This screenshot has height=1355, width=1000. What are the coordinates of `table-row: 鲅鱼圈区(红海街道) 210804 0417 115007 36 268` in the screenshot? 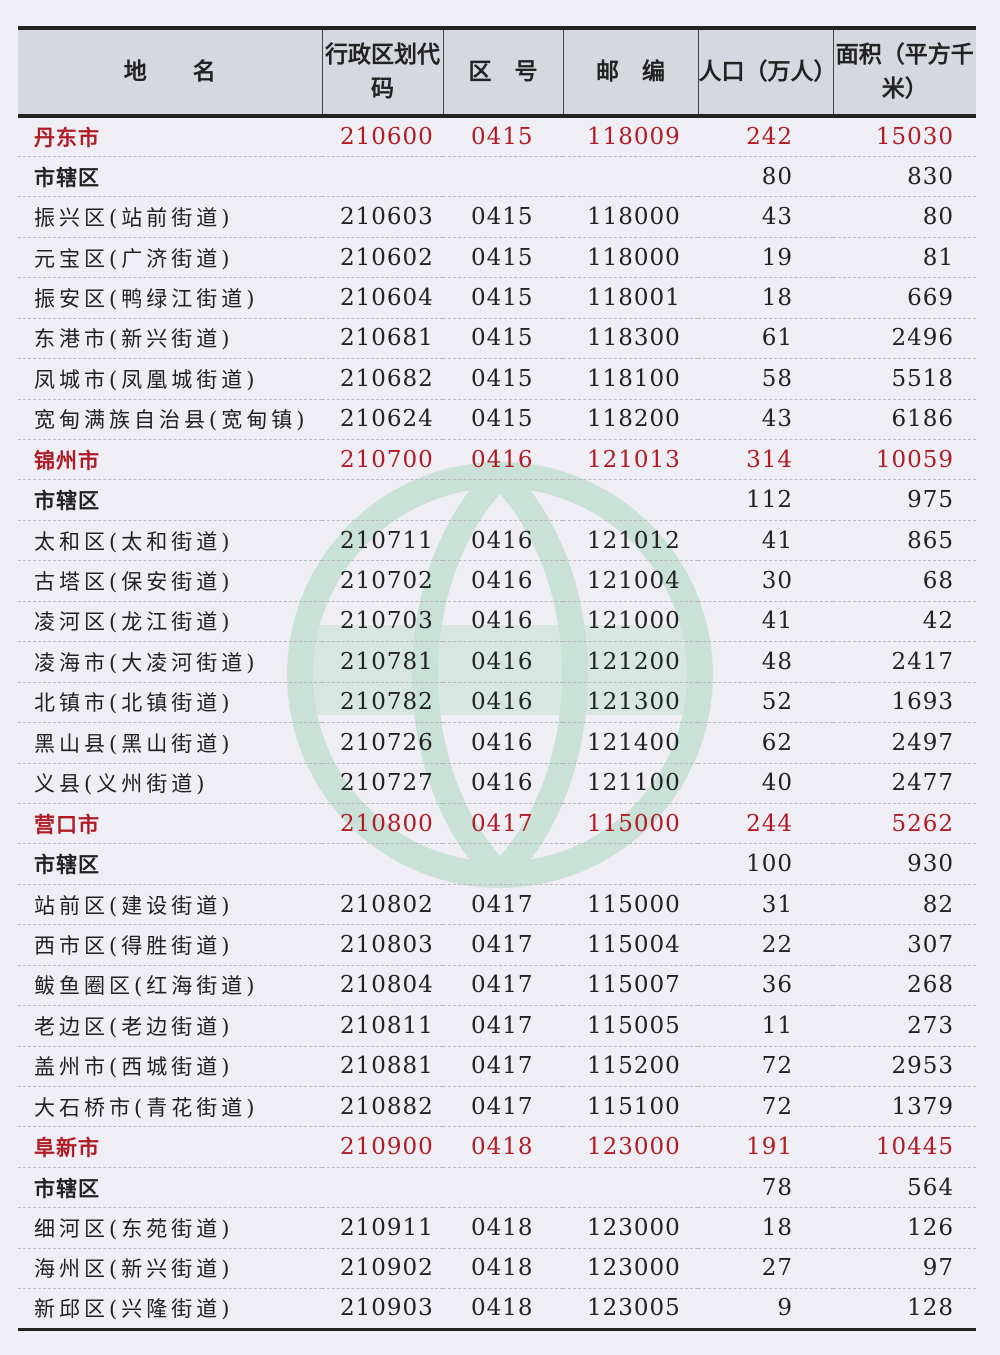 It's located at (497, 985).